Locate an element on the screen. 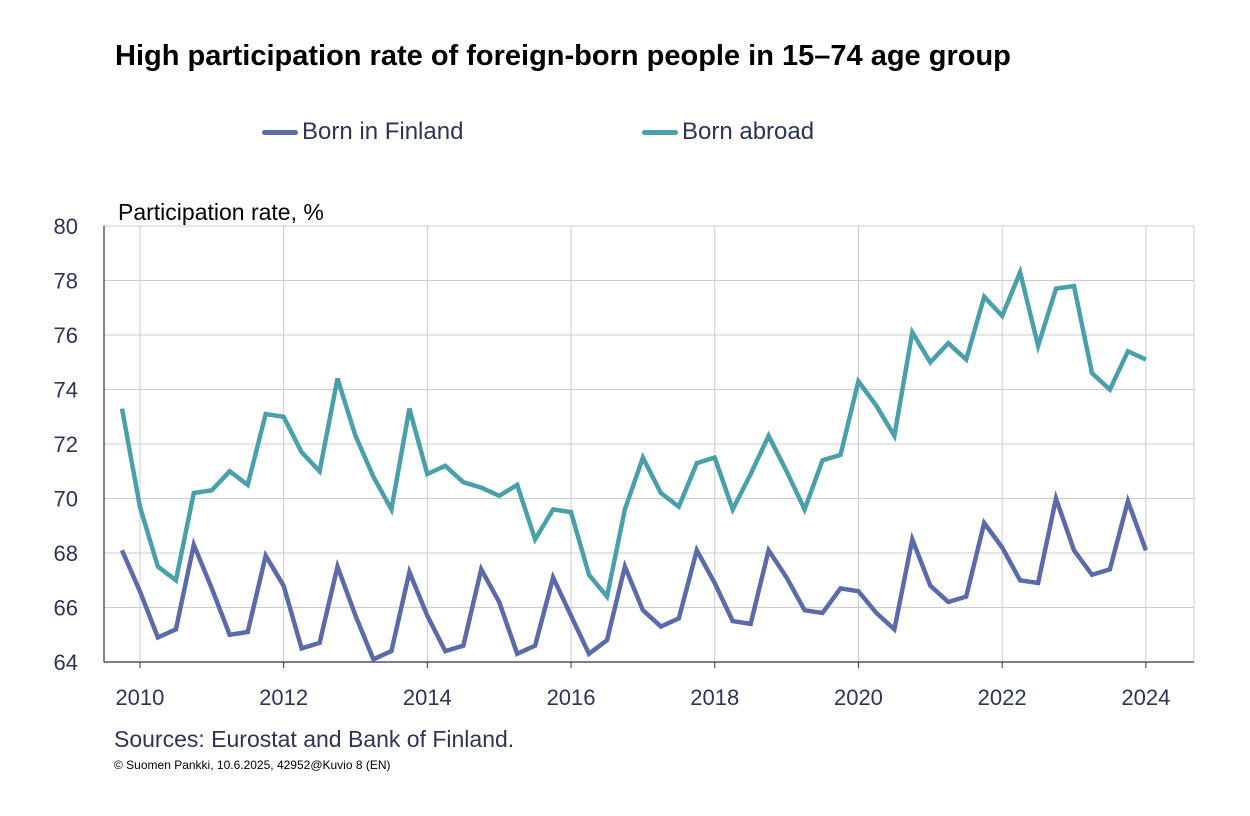 This screenshot has width=1250, height=816. legend-label-born-in-finland: Born in Finland is located at coordinates (383, 131).